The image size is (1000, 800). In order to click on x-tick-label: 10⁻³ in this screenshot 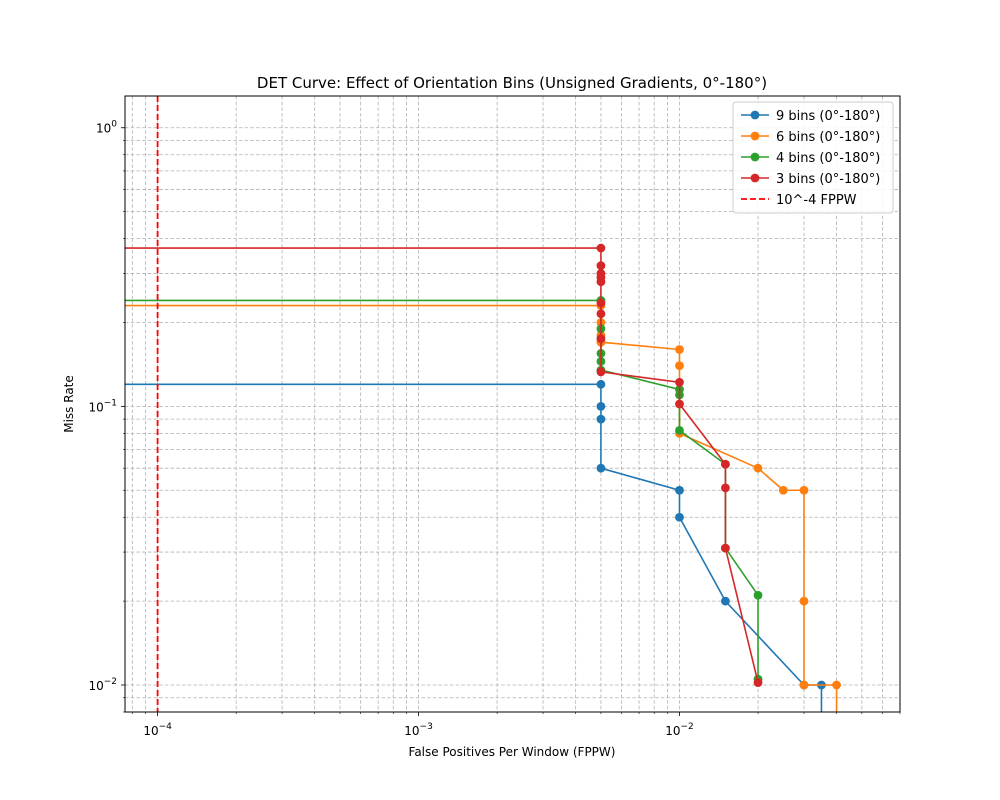, I will do `click(418, 730)`.